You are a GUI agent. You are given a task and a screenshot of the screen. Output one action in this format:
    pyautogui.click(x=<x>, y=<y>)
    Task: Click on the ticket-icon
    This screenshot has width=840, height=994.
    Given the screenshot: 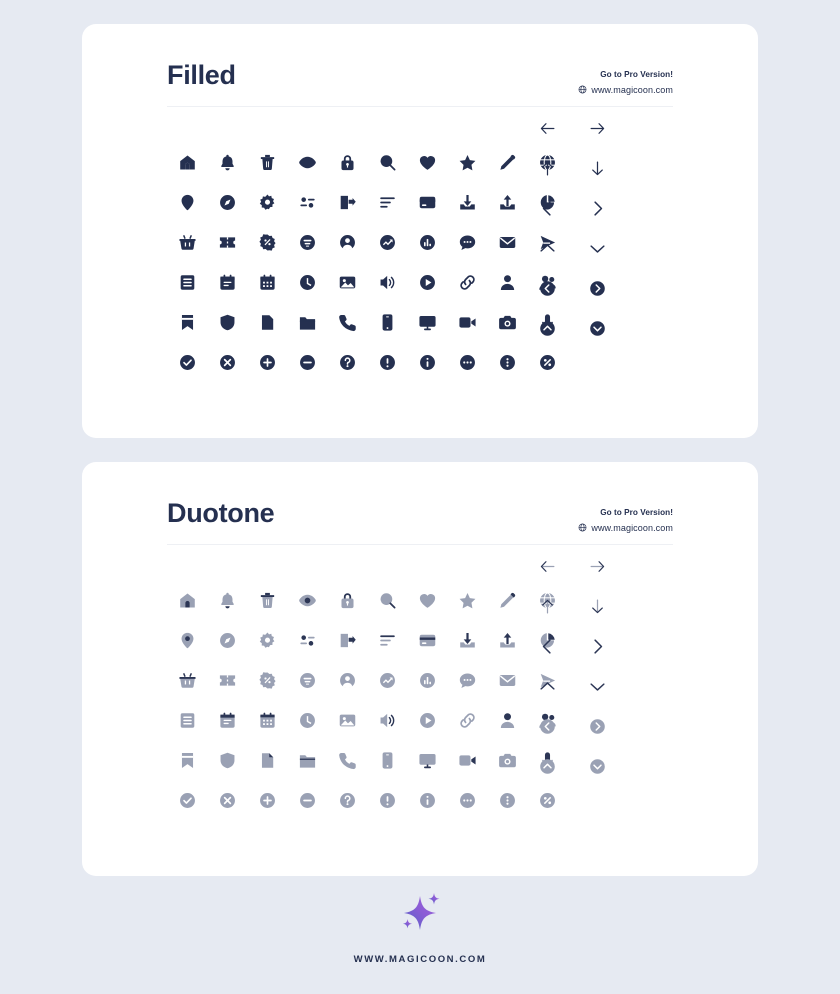 What is the action you would take?
    pyautogui.click(x=227, y=242)
    